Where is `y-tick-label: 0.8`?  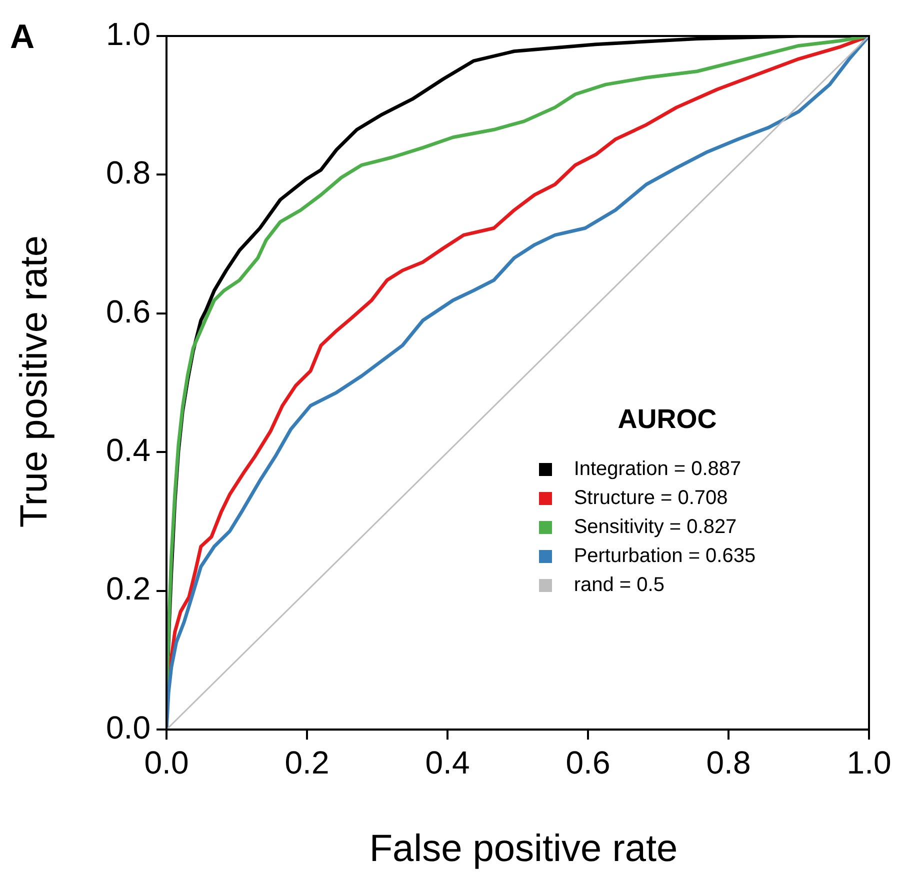
y-tick-label: 0.8 is located at coordinates (128, 172).